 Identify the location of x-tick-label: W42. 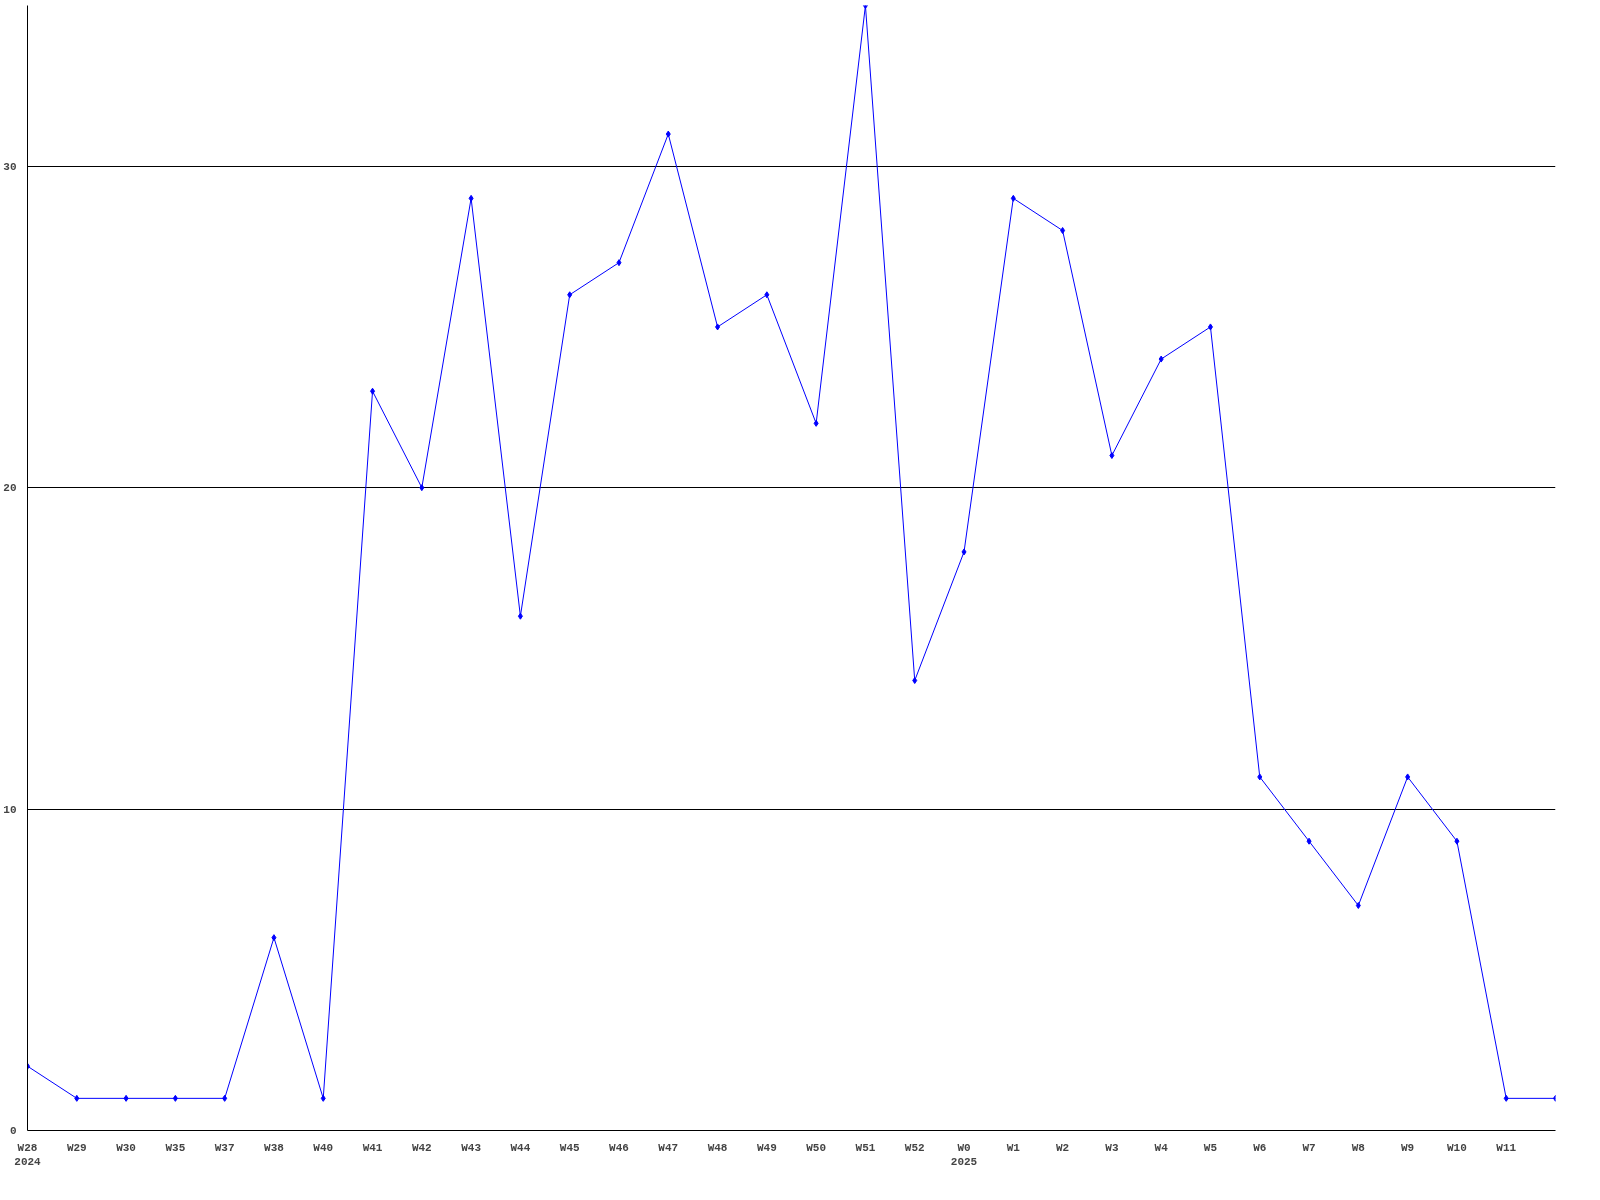
(421, 1147).